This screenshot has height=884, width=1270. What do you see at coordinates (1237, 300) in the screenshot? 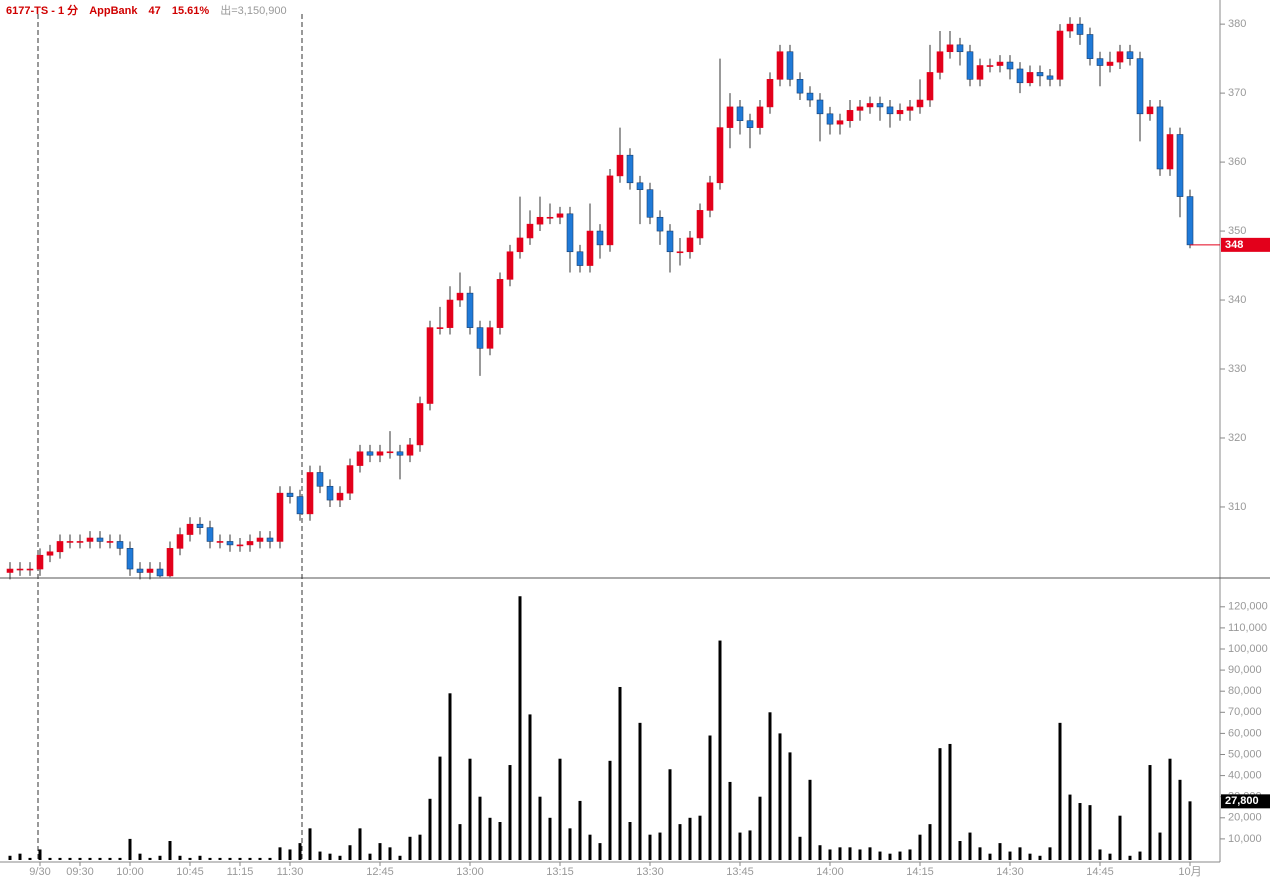
I see `y-tick-label: 340` at bounding box center [1237, 300].